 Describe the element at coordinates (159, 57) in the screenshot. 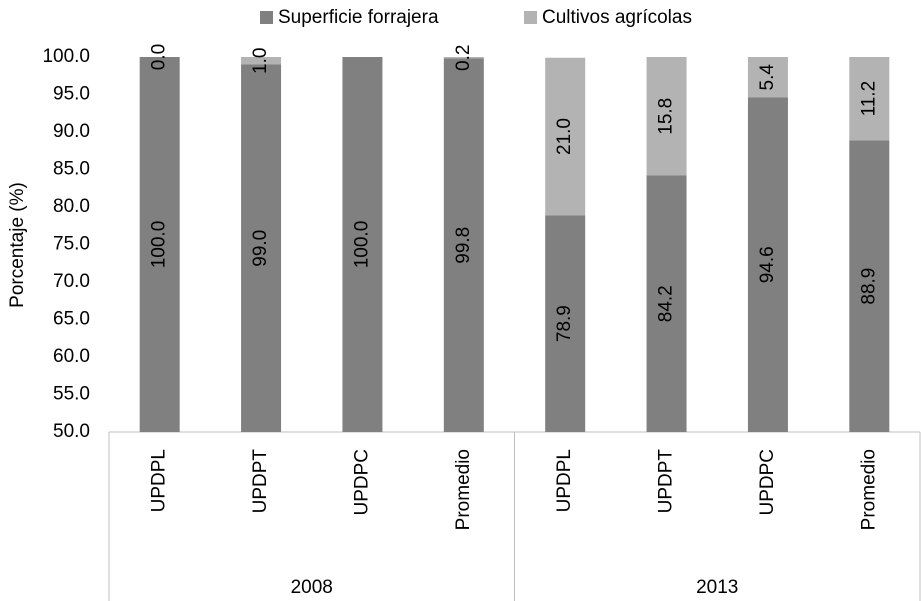

I see `data-label: 0.0` at that location.